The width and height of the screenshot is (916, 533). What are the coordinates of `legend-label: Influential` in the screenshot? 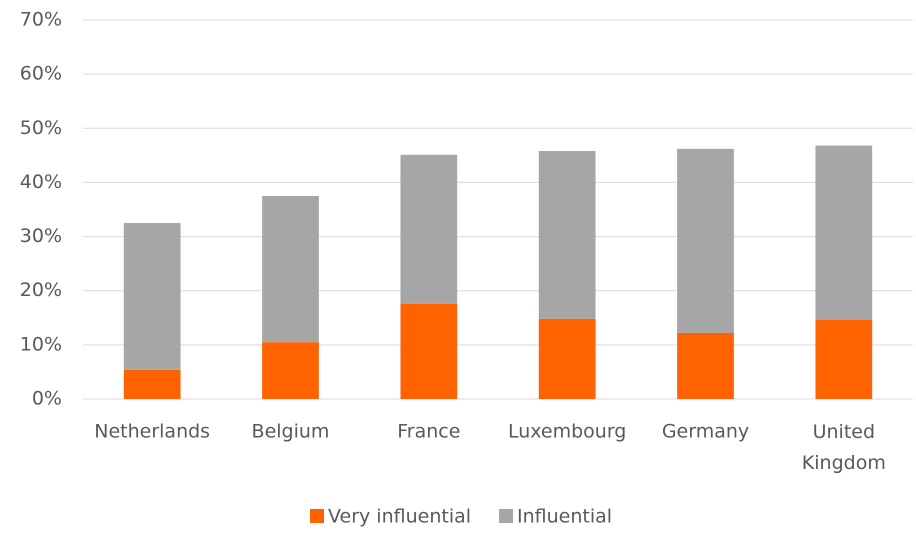 It's located at (564, 517).